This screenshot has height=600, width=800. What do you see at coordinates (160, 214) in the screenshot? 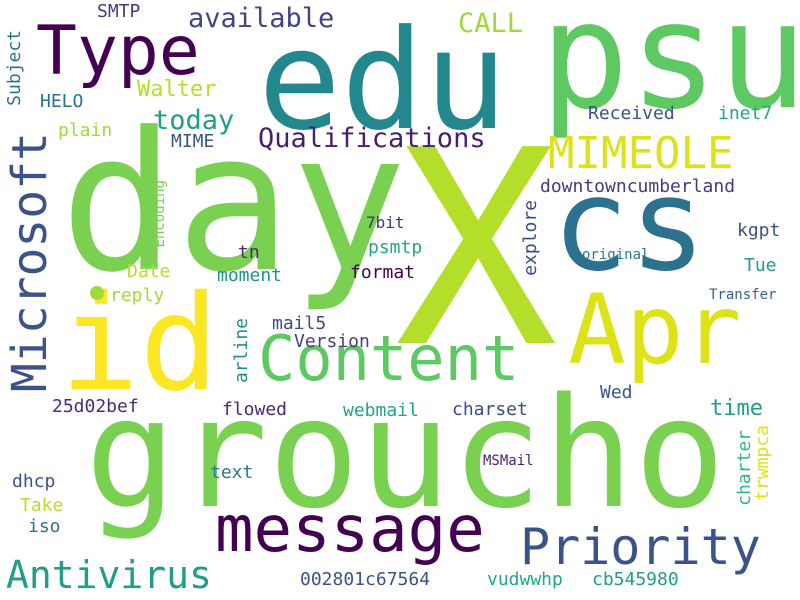
I see `word-encoding: Encoding` at bounding box center [160, 214].